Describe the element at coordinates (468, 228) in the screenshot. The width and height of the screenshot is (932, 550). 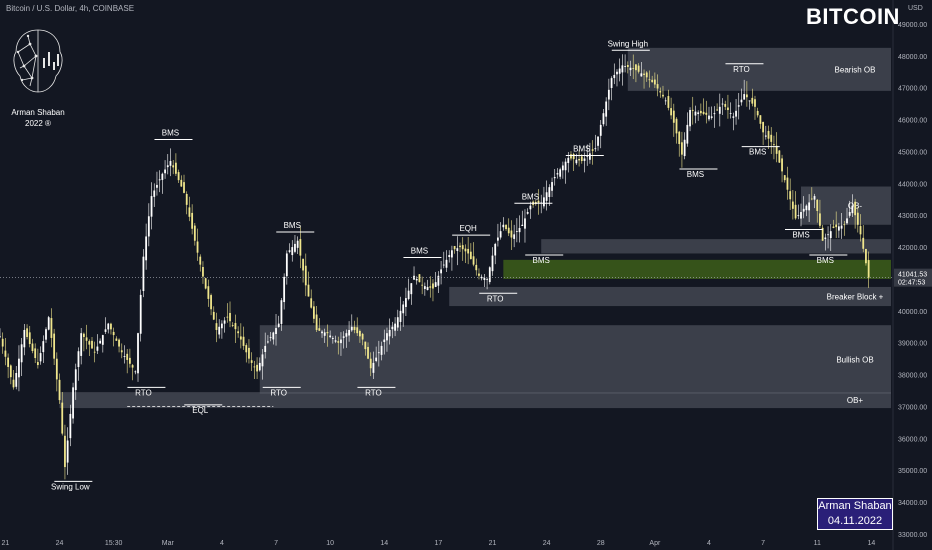
I see `annotation-label: EQH` at that location.